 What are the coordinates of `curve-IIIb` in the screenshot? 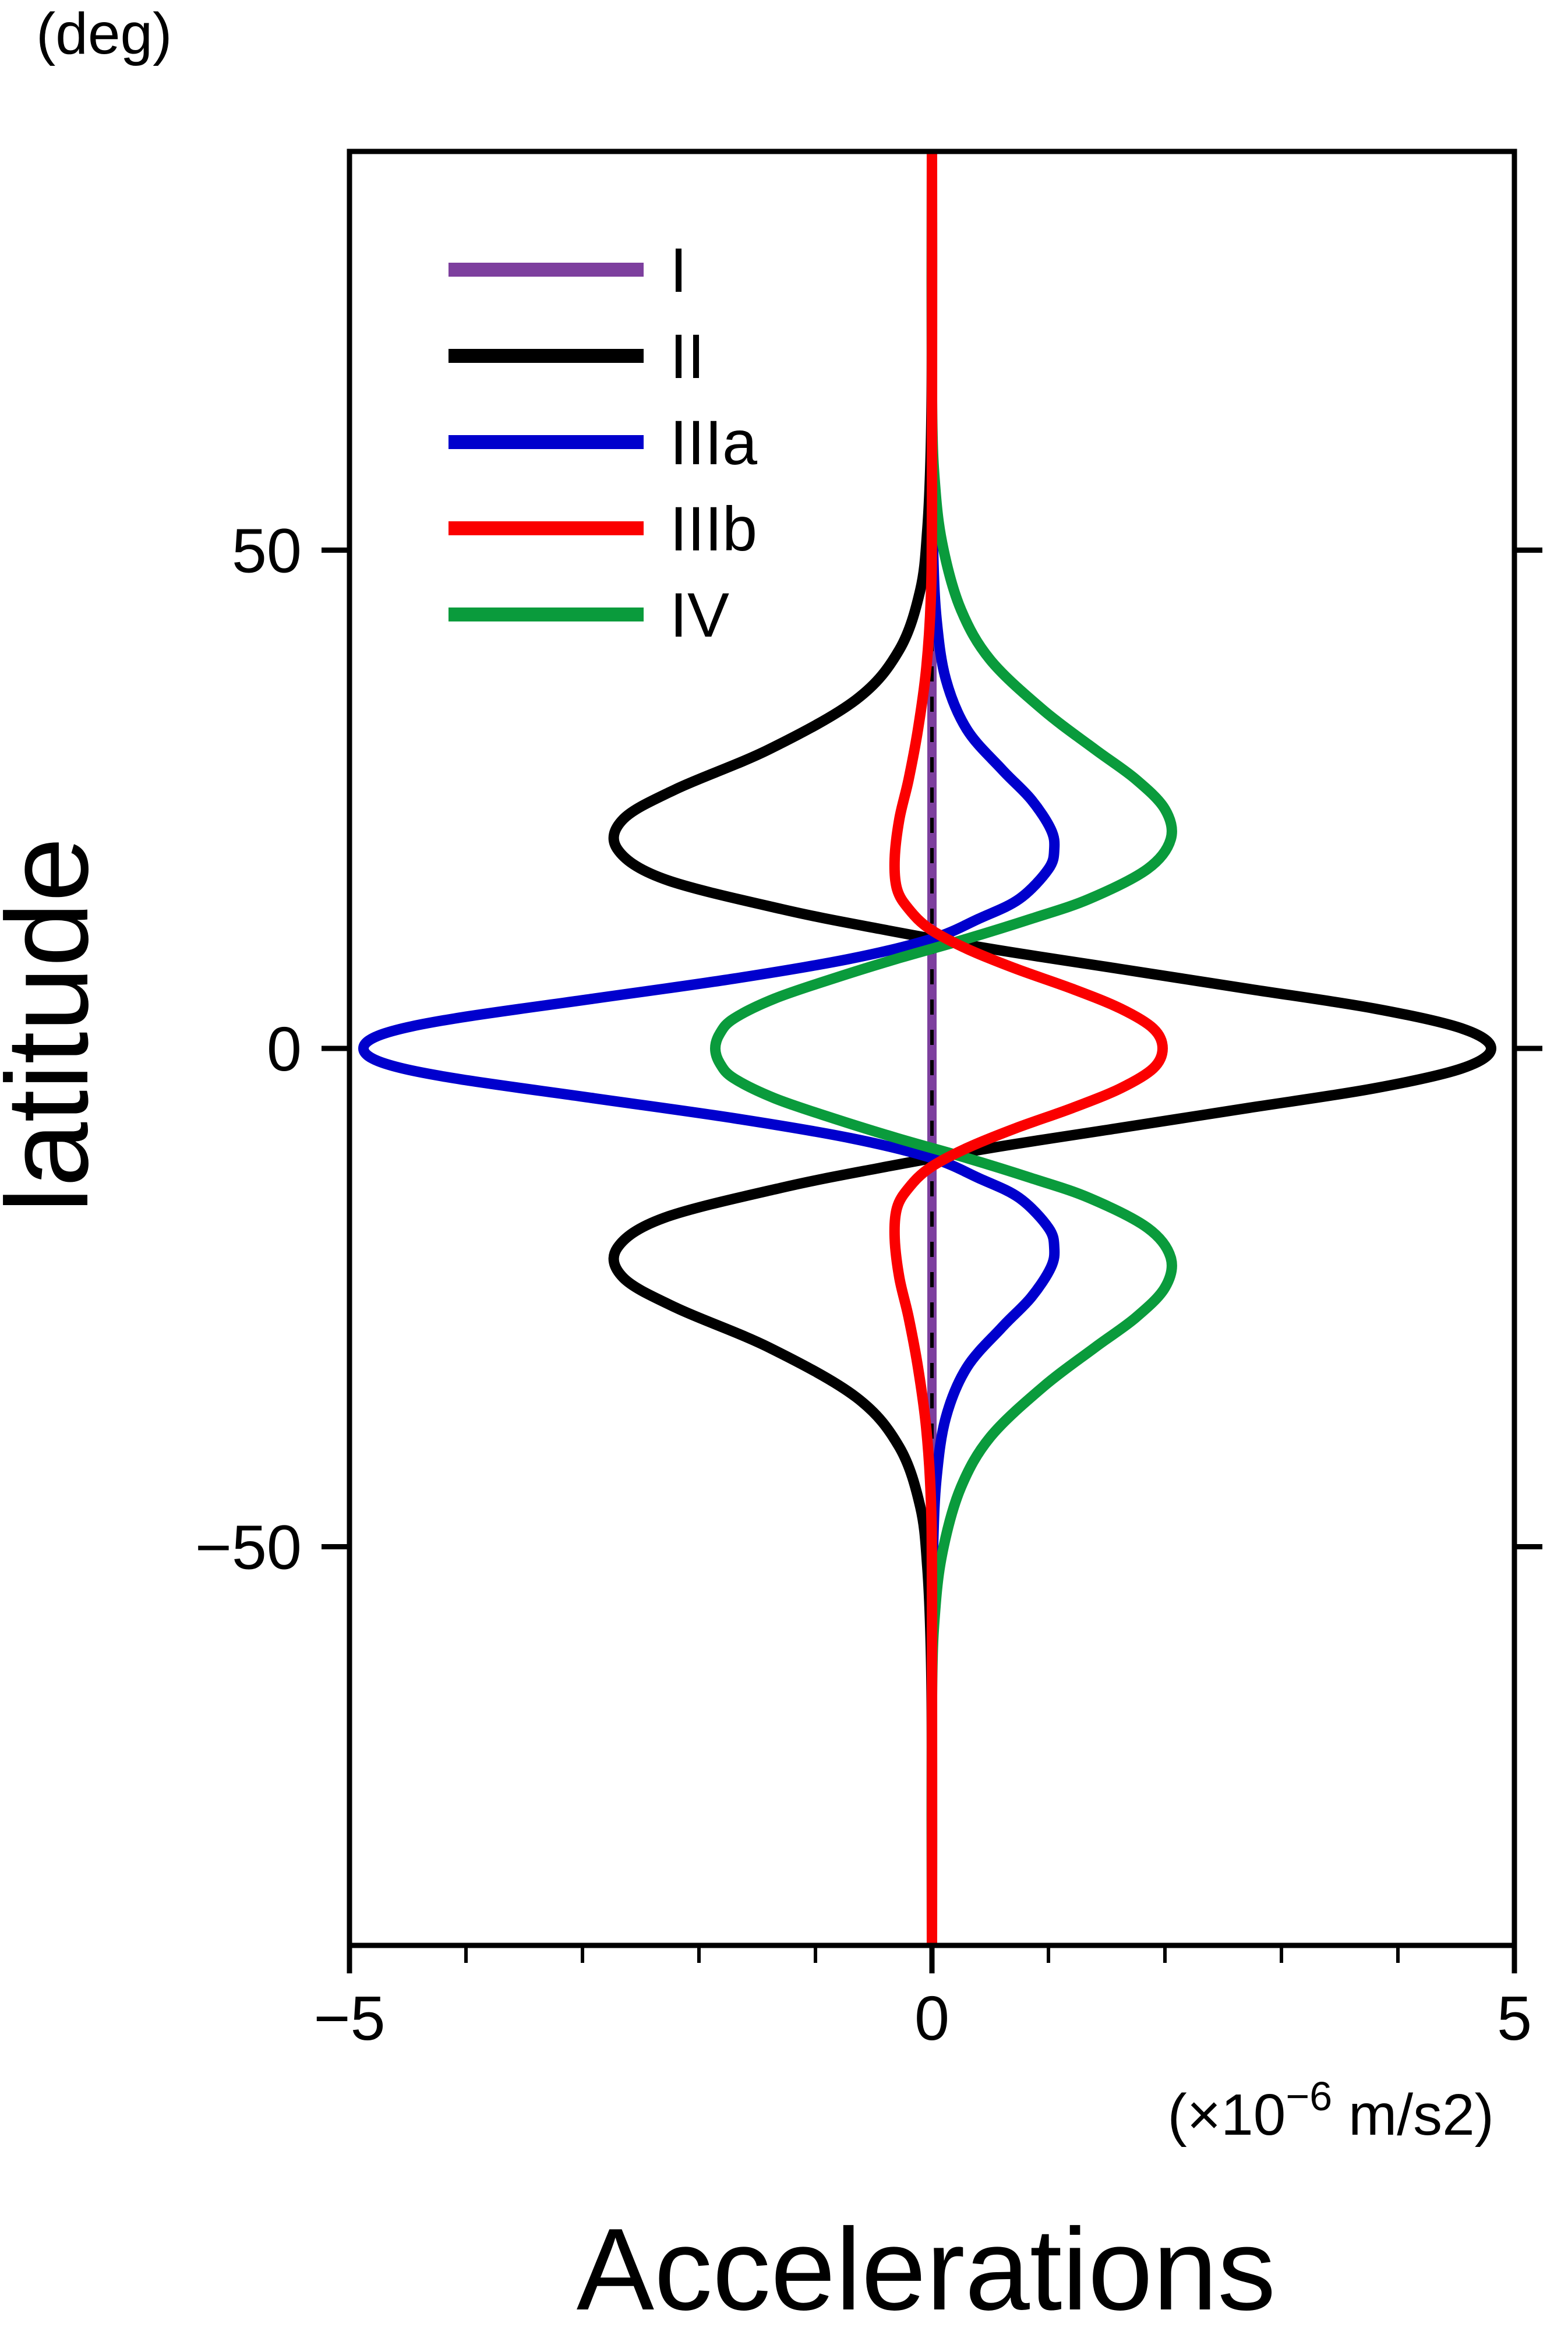 It's located at (1028, 1048).